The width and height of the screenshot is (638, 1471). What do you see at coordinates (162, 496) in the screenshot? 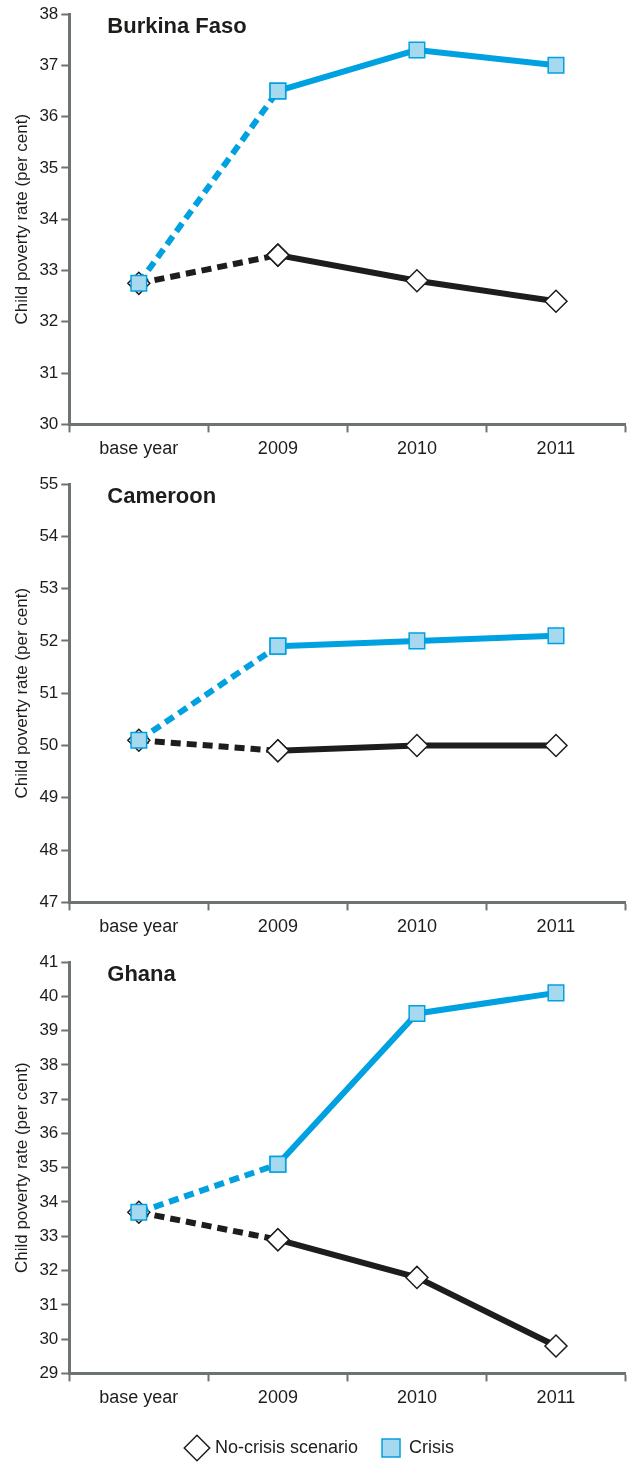
I see `chart-title: Cameroon` at bounding box center [162, 496].